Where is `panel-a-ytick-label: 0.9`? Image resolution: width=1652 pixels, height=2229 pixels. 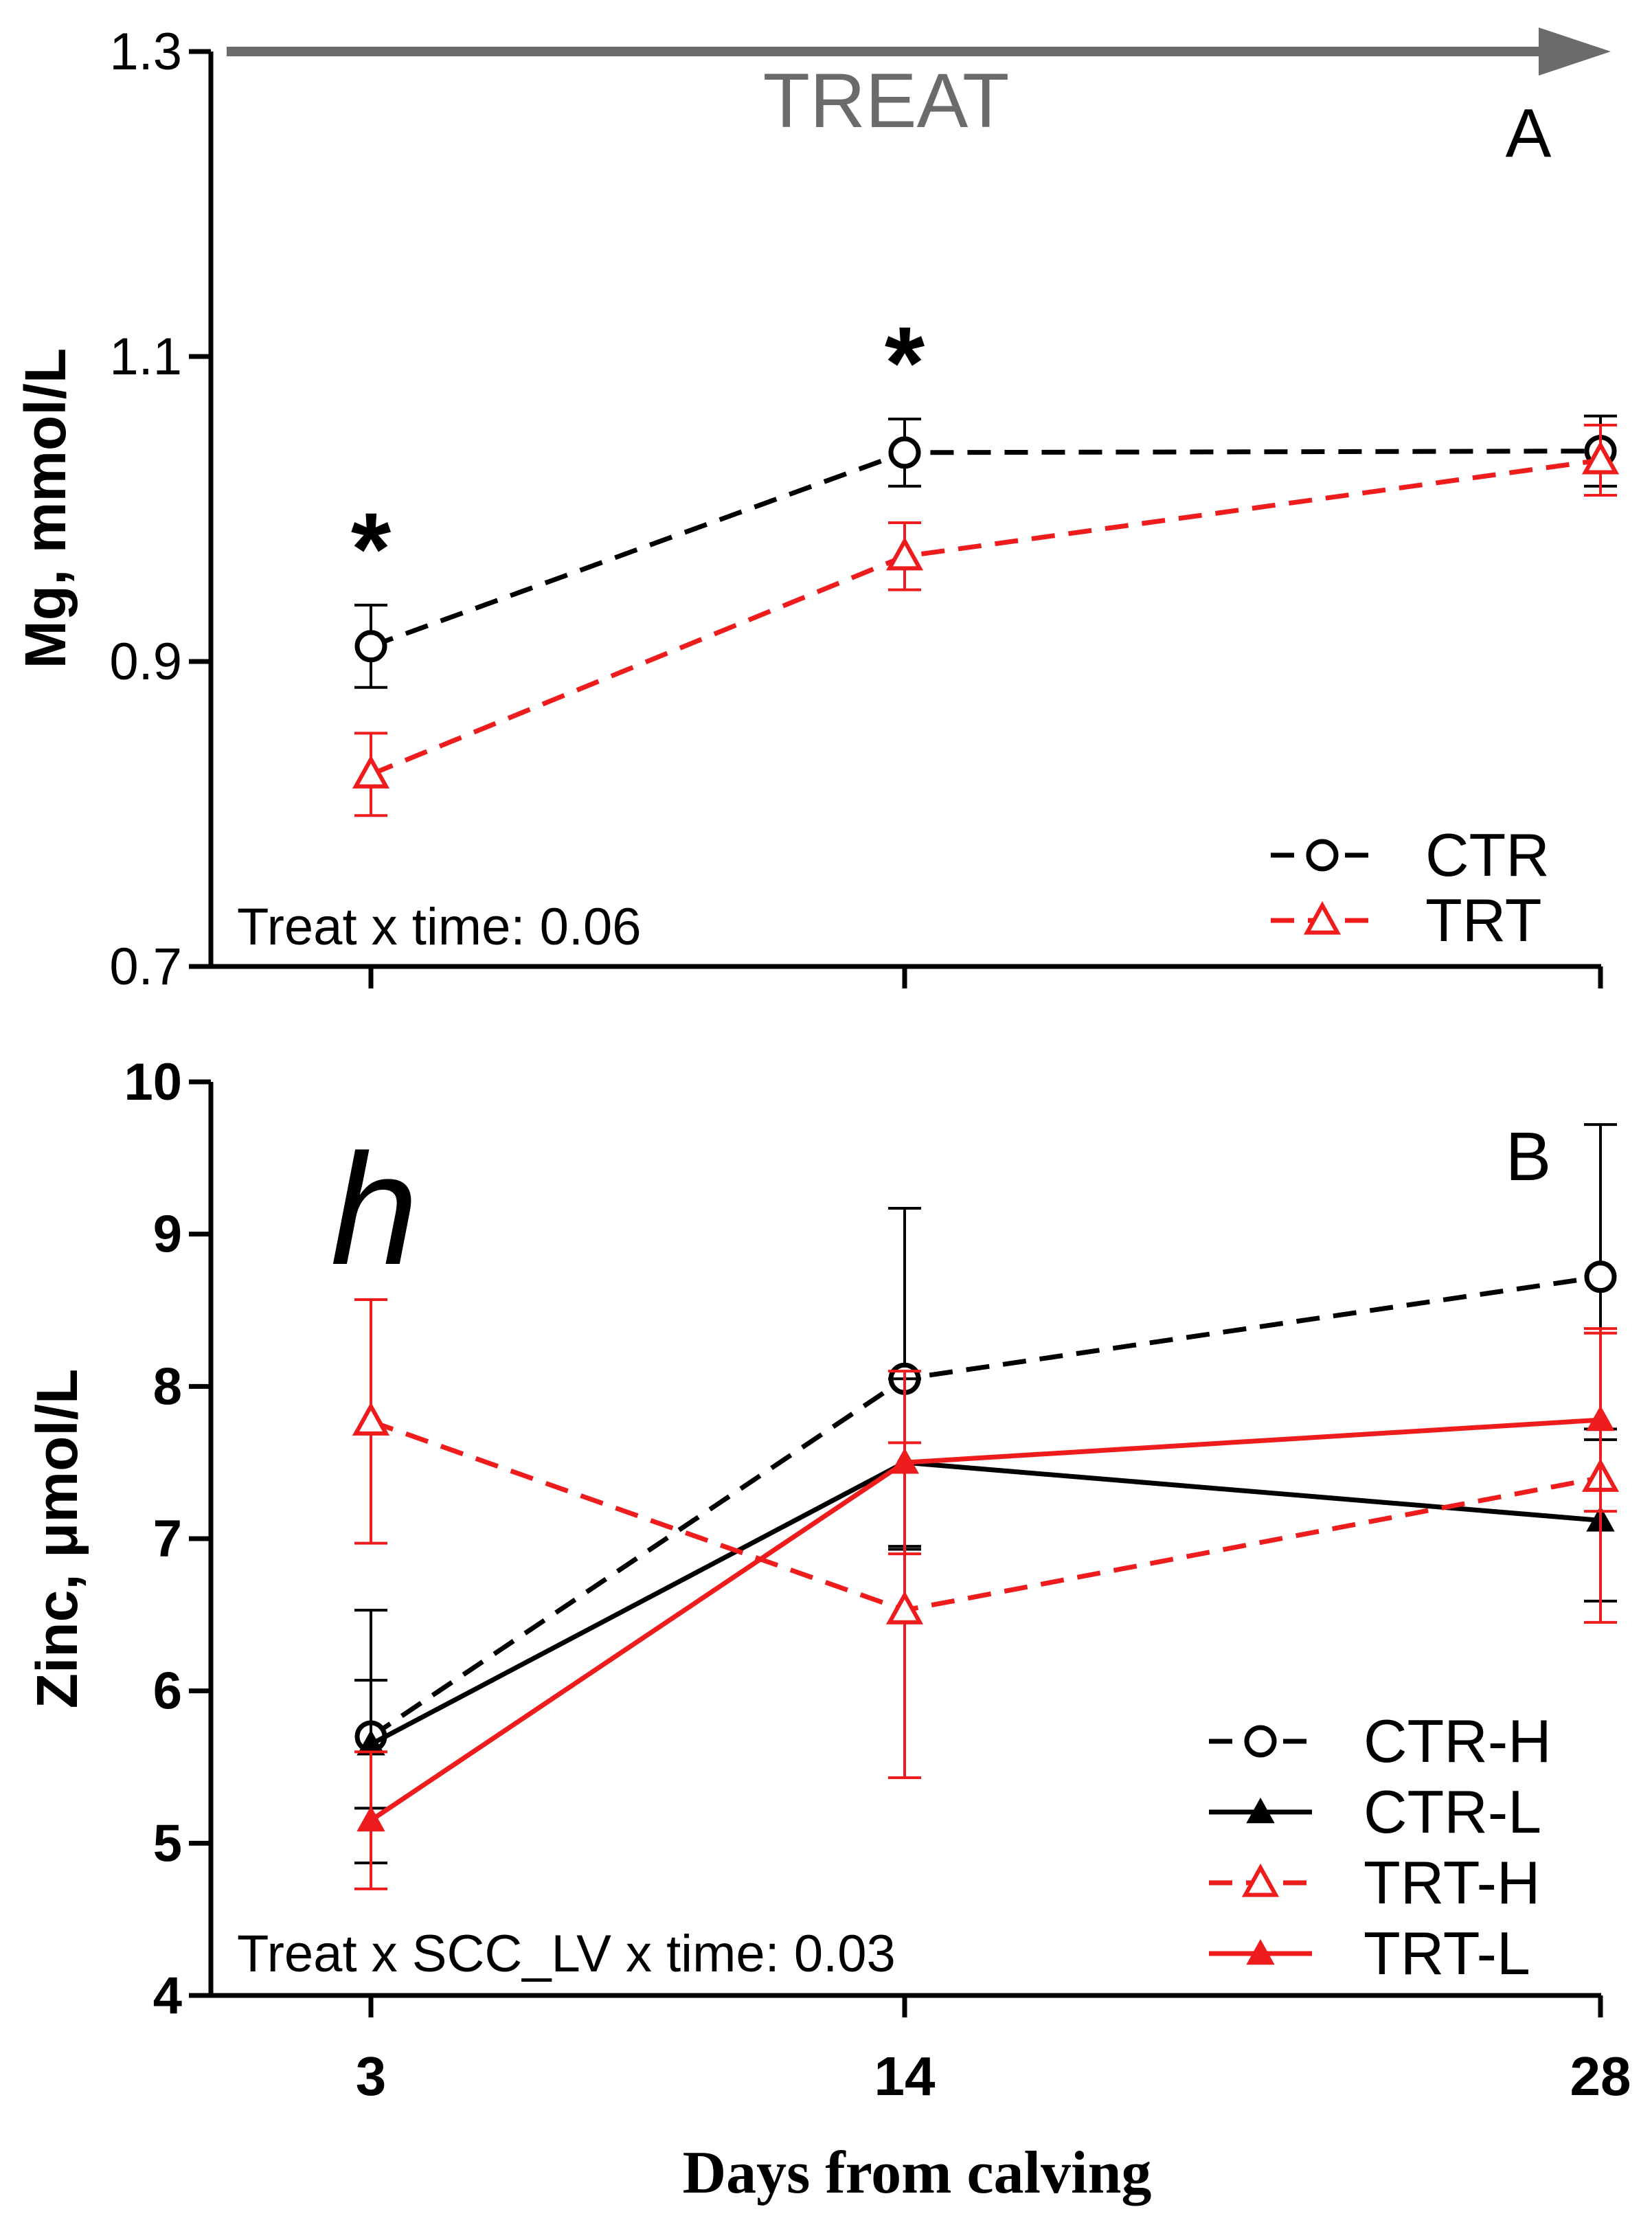 panel-a-ytick-label: 0.9 is located at coordinates (145, 662).